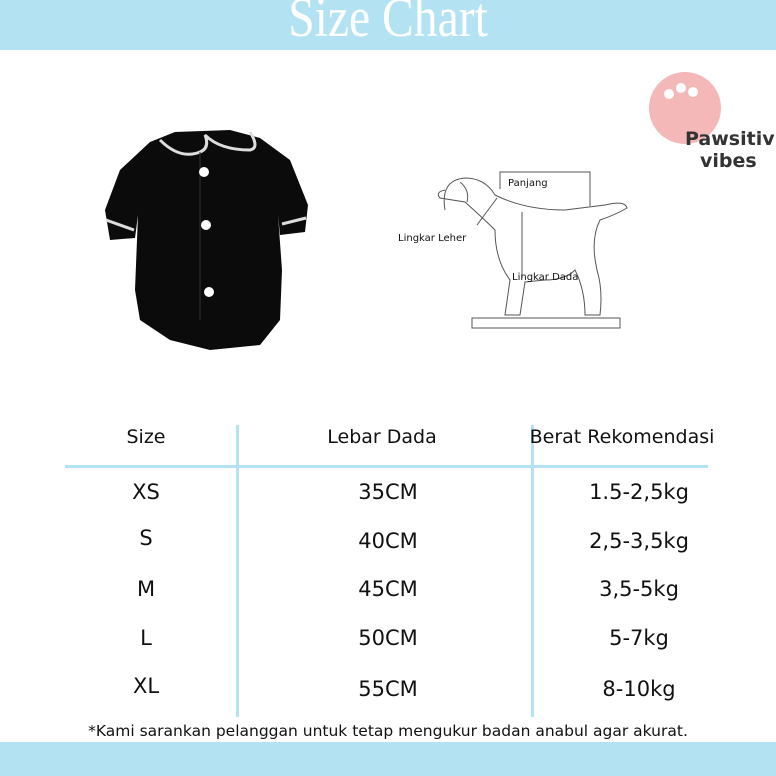 This screenshot has height=776, width=776. I want to click on chest-cell: 35CM, so click(388, 492).